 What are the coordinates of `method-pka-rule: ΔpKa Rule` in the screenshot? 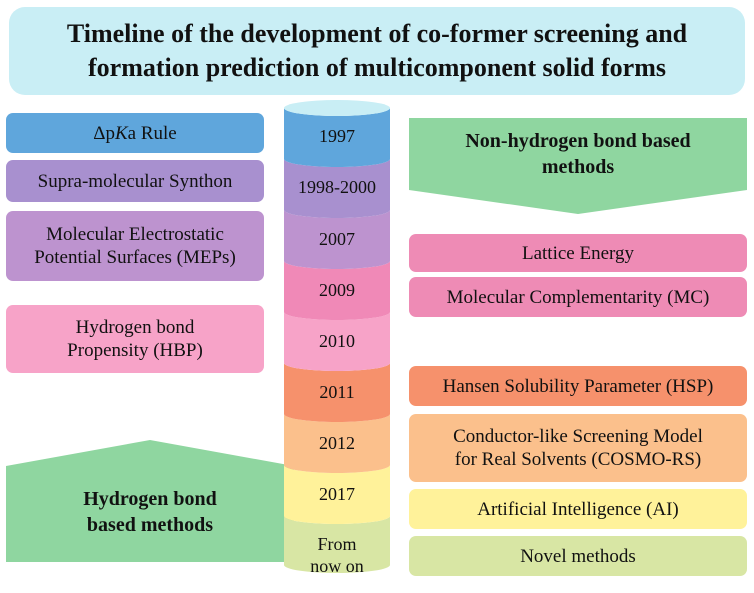 It's located at (135, 133).